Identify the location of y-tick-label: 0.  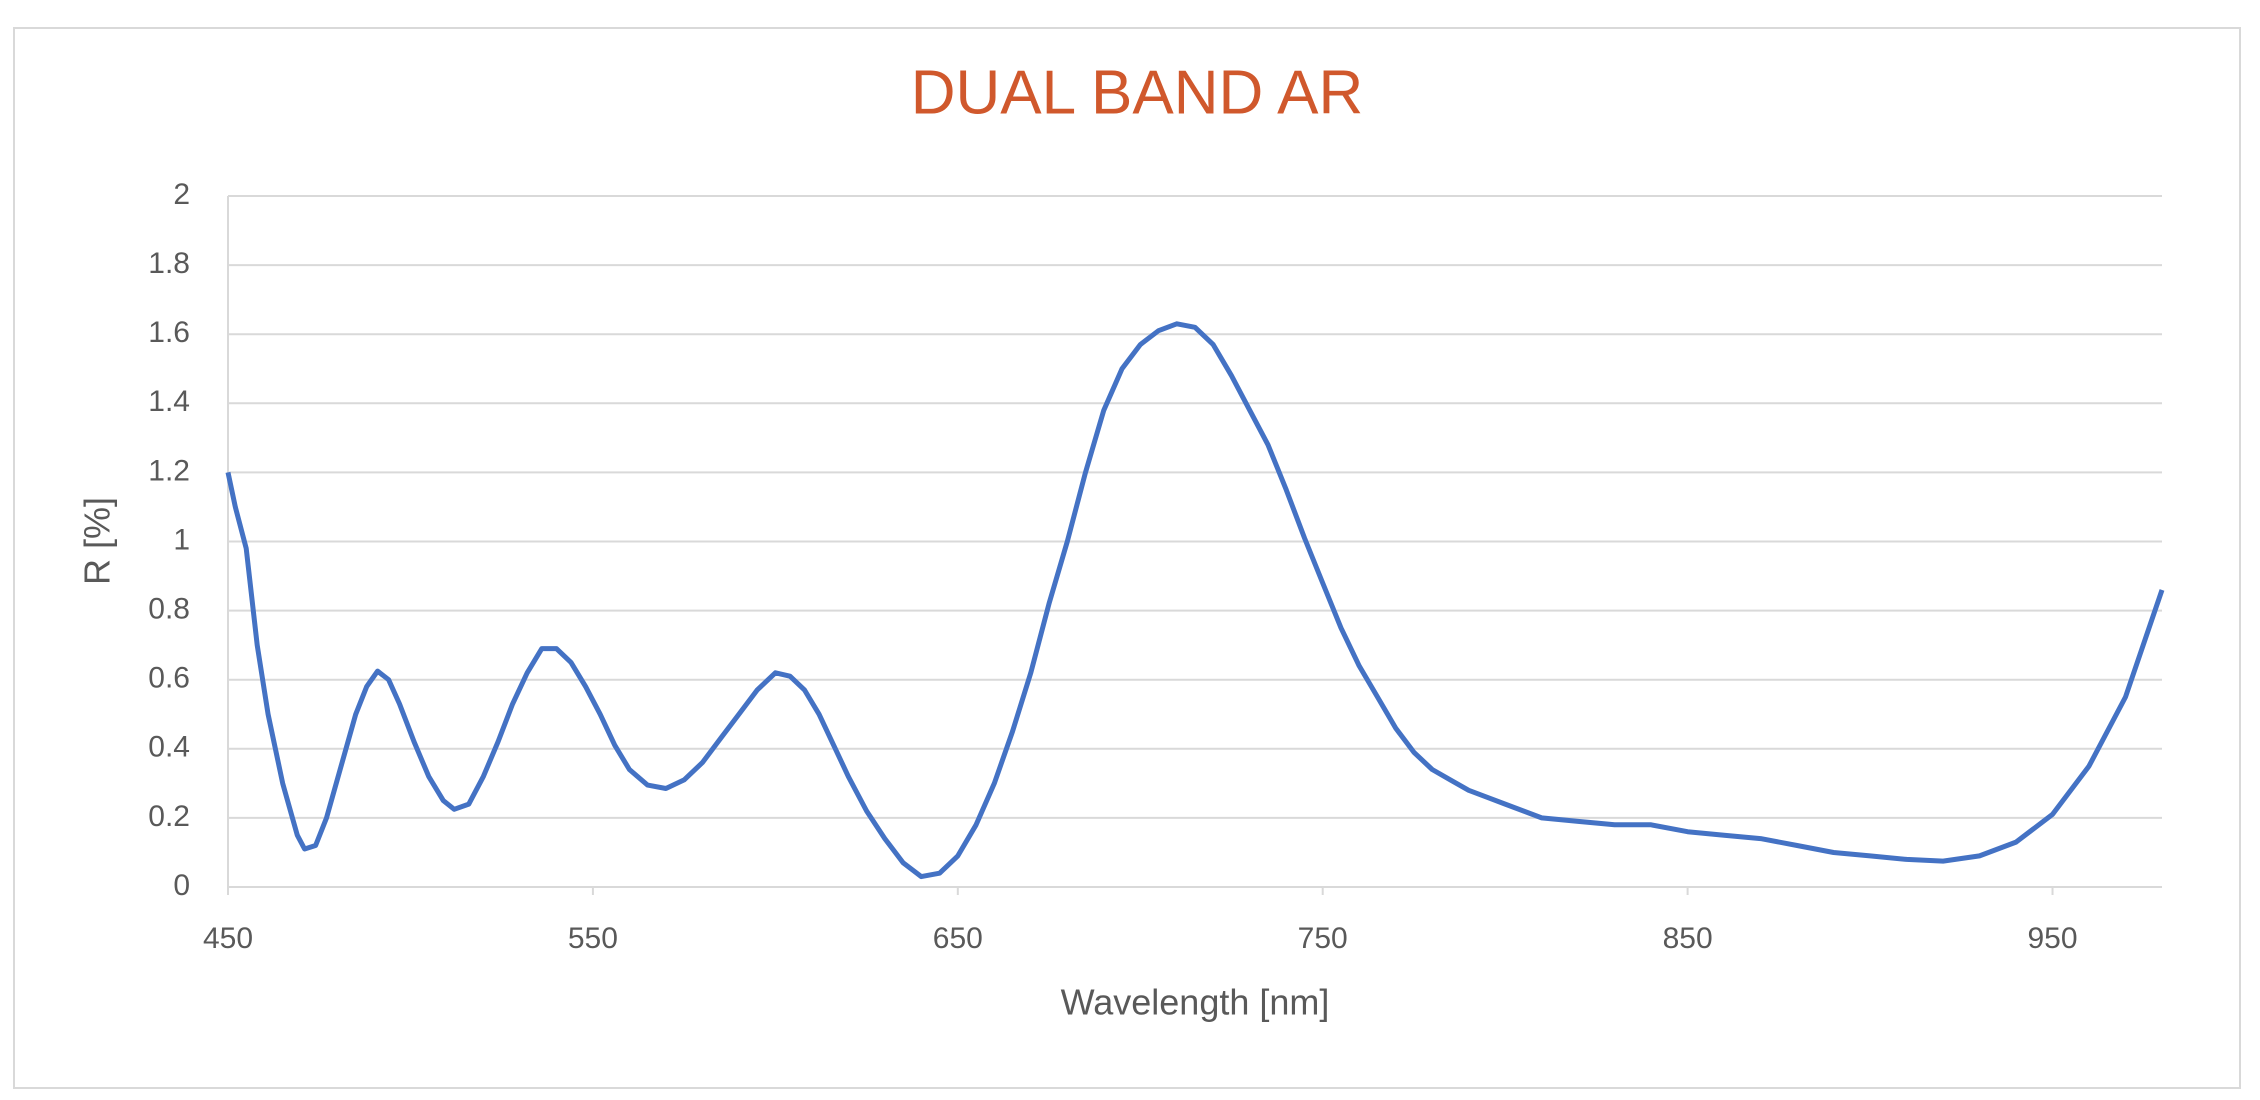
(181, 885).